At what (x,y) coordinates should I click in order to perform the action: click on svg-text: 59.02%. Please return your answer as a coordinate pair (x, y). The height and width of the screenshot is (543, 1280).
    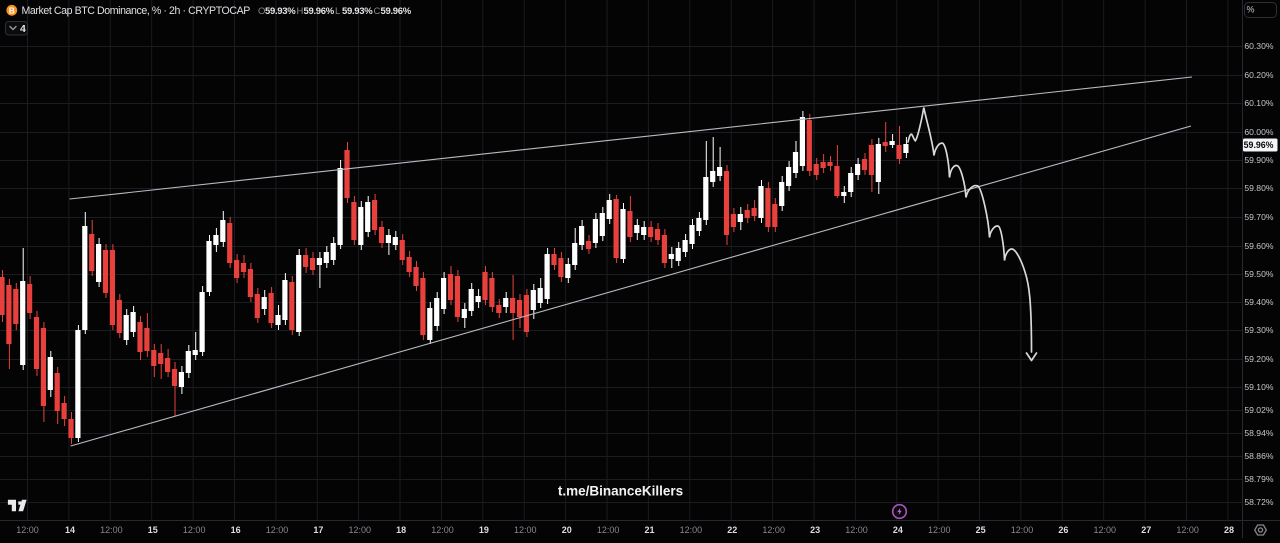
    Looking at the image, I should click on (1259, 410).